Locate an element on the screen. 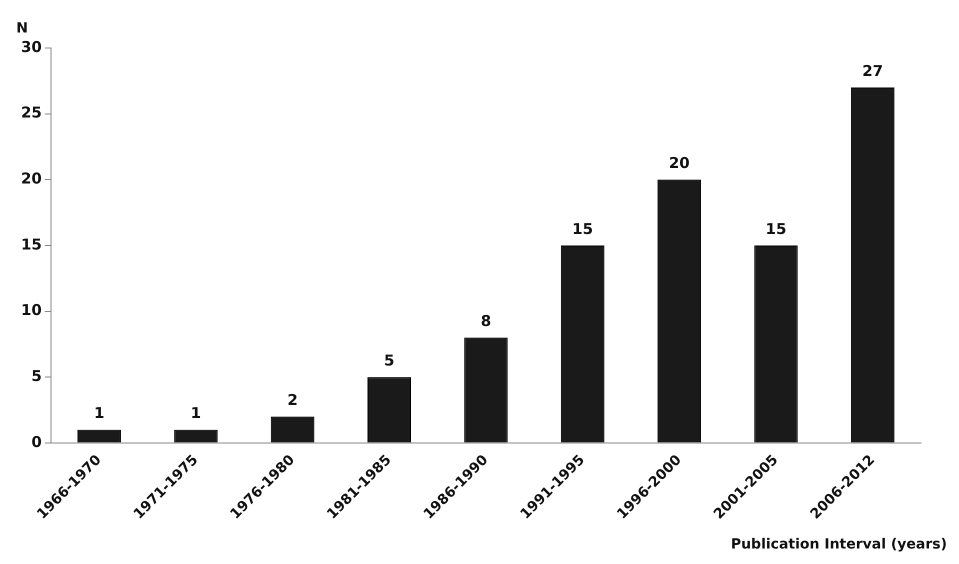 The image size is (959, 564). y-tick-label: 10 is located at coordinates (31, 310).